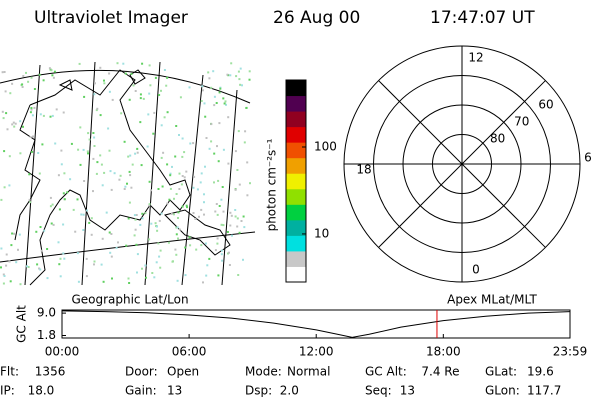 The width and height of the screenshot is (600, 400). Describe the element at coordinates (263, 372) in the screenshot. I see `info-label: Mode:` at that location.